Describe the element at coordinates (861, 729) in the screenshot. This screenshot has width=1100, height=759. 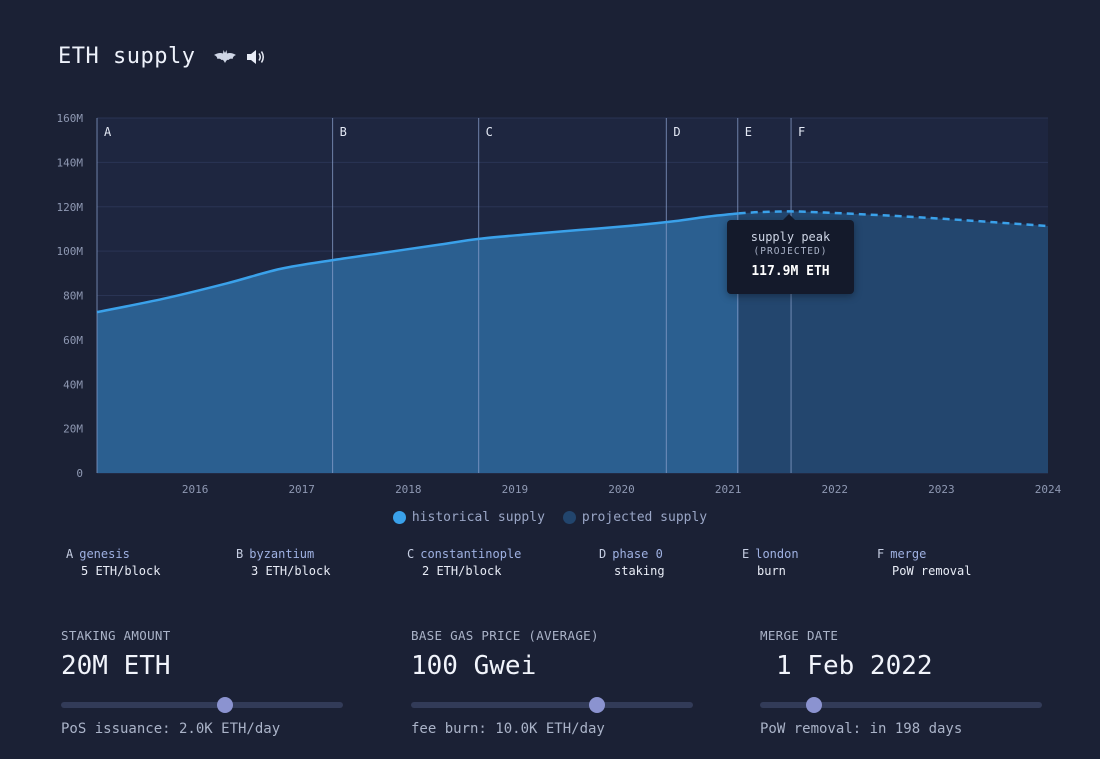
I see `merge-note: PoW removal: in 198 days` at that location.